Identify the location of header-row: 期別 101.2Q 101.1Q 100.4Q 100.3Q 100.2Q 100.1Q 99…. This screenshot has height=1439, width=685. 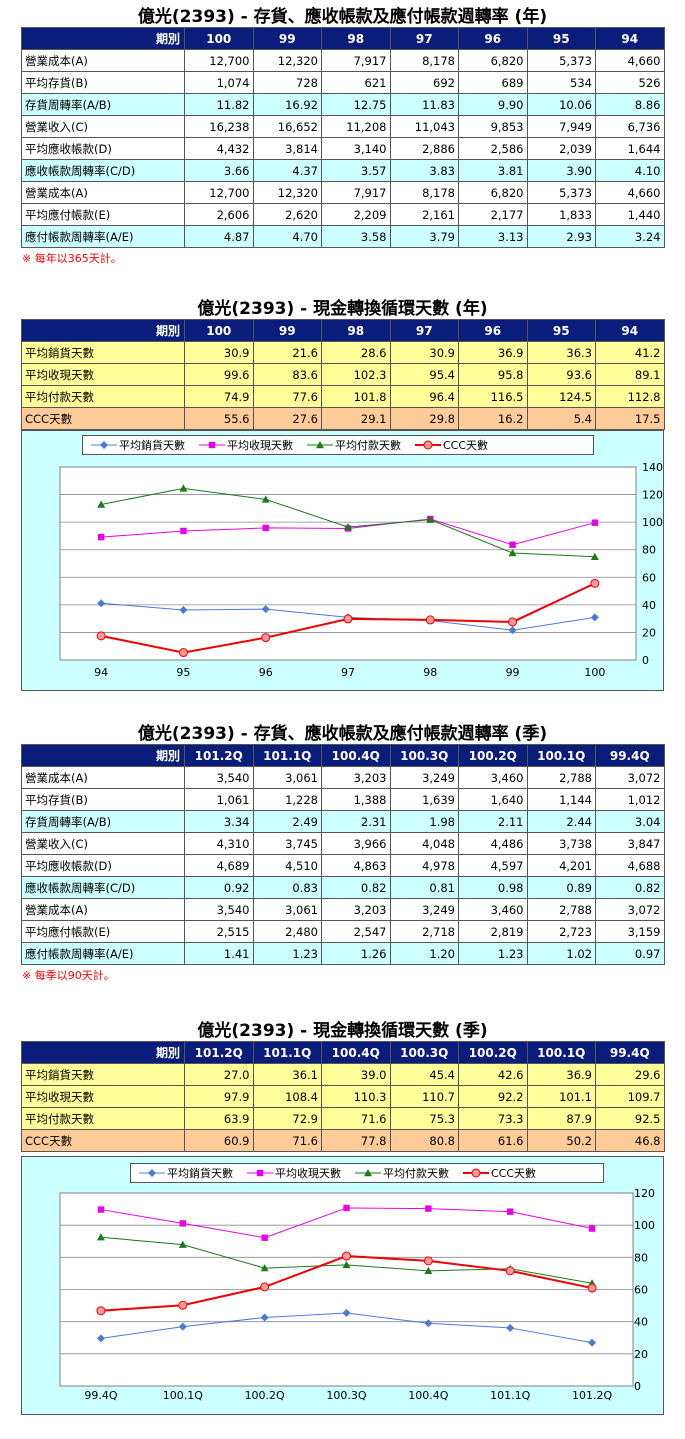
(343, 755).